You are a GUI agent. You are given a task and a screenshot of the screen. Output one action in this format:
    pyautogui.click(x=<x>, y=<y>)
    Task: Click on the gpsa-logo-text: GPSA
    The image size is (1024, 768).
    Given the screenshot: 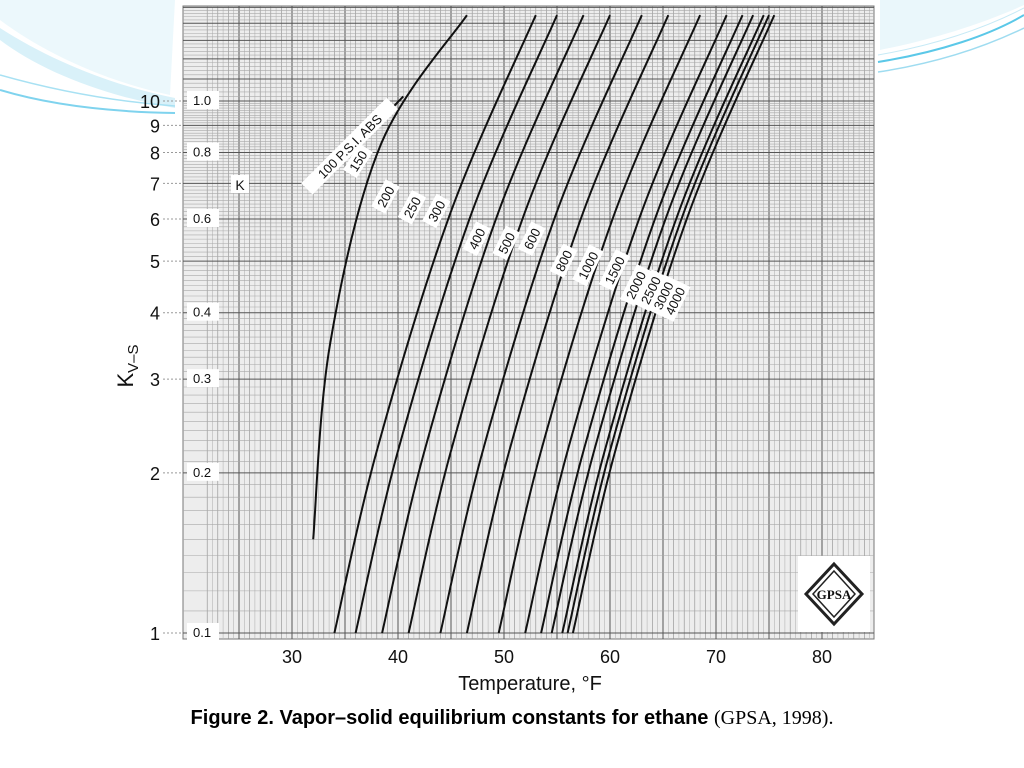 What is the action you would take?
    pyautogui.click(x=834, y=594)
    